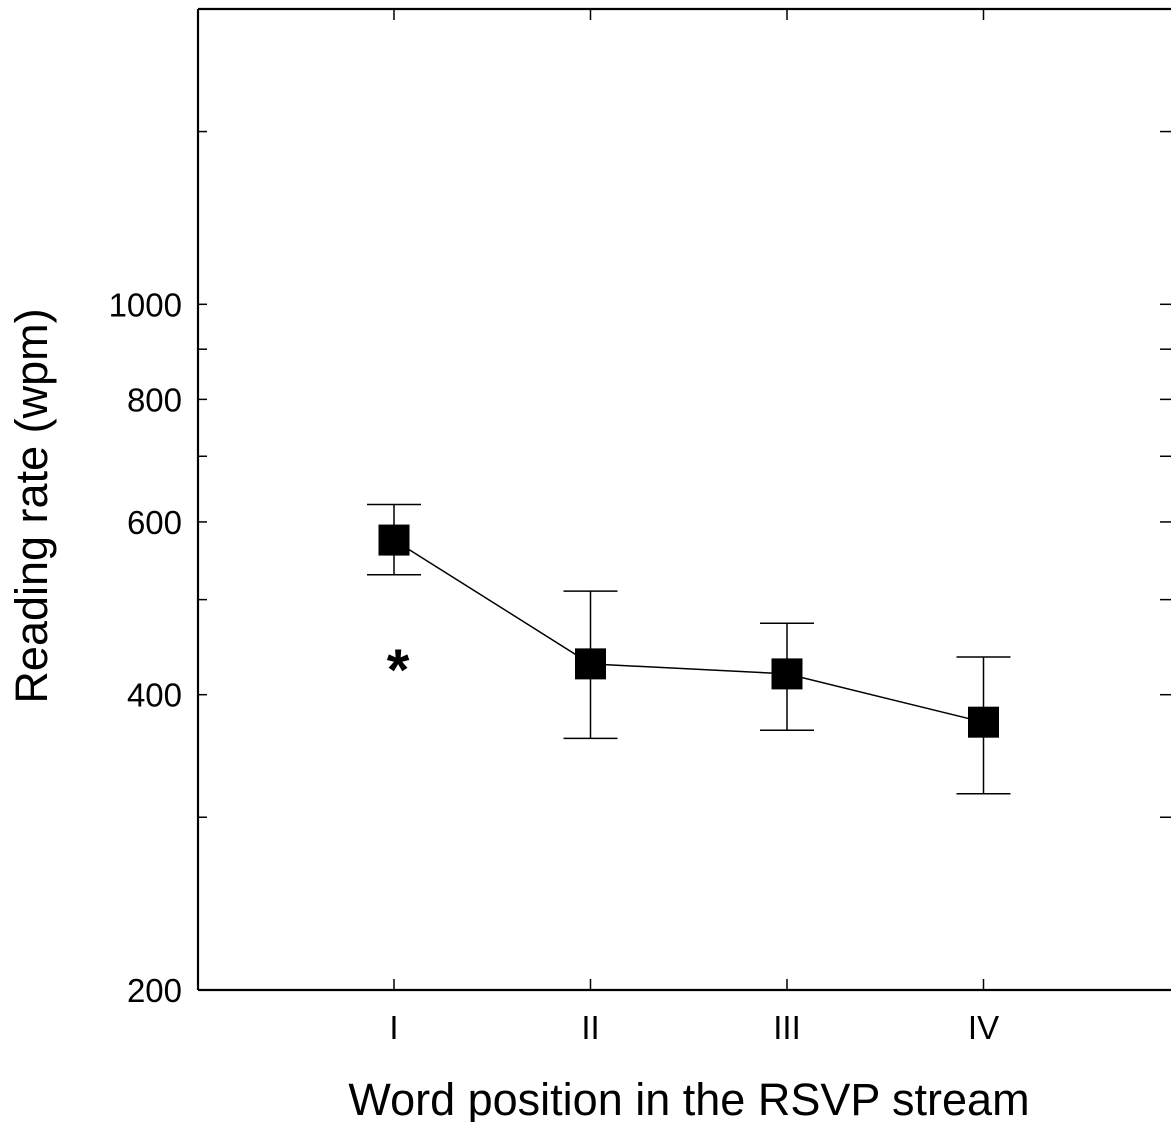  Describe the element at coordinates (787, 1027) in the screenshot. I see `x-tick-label: III` at that location.